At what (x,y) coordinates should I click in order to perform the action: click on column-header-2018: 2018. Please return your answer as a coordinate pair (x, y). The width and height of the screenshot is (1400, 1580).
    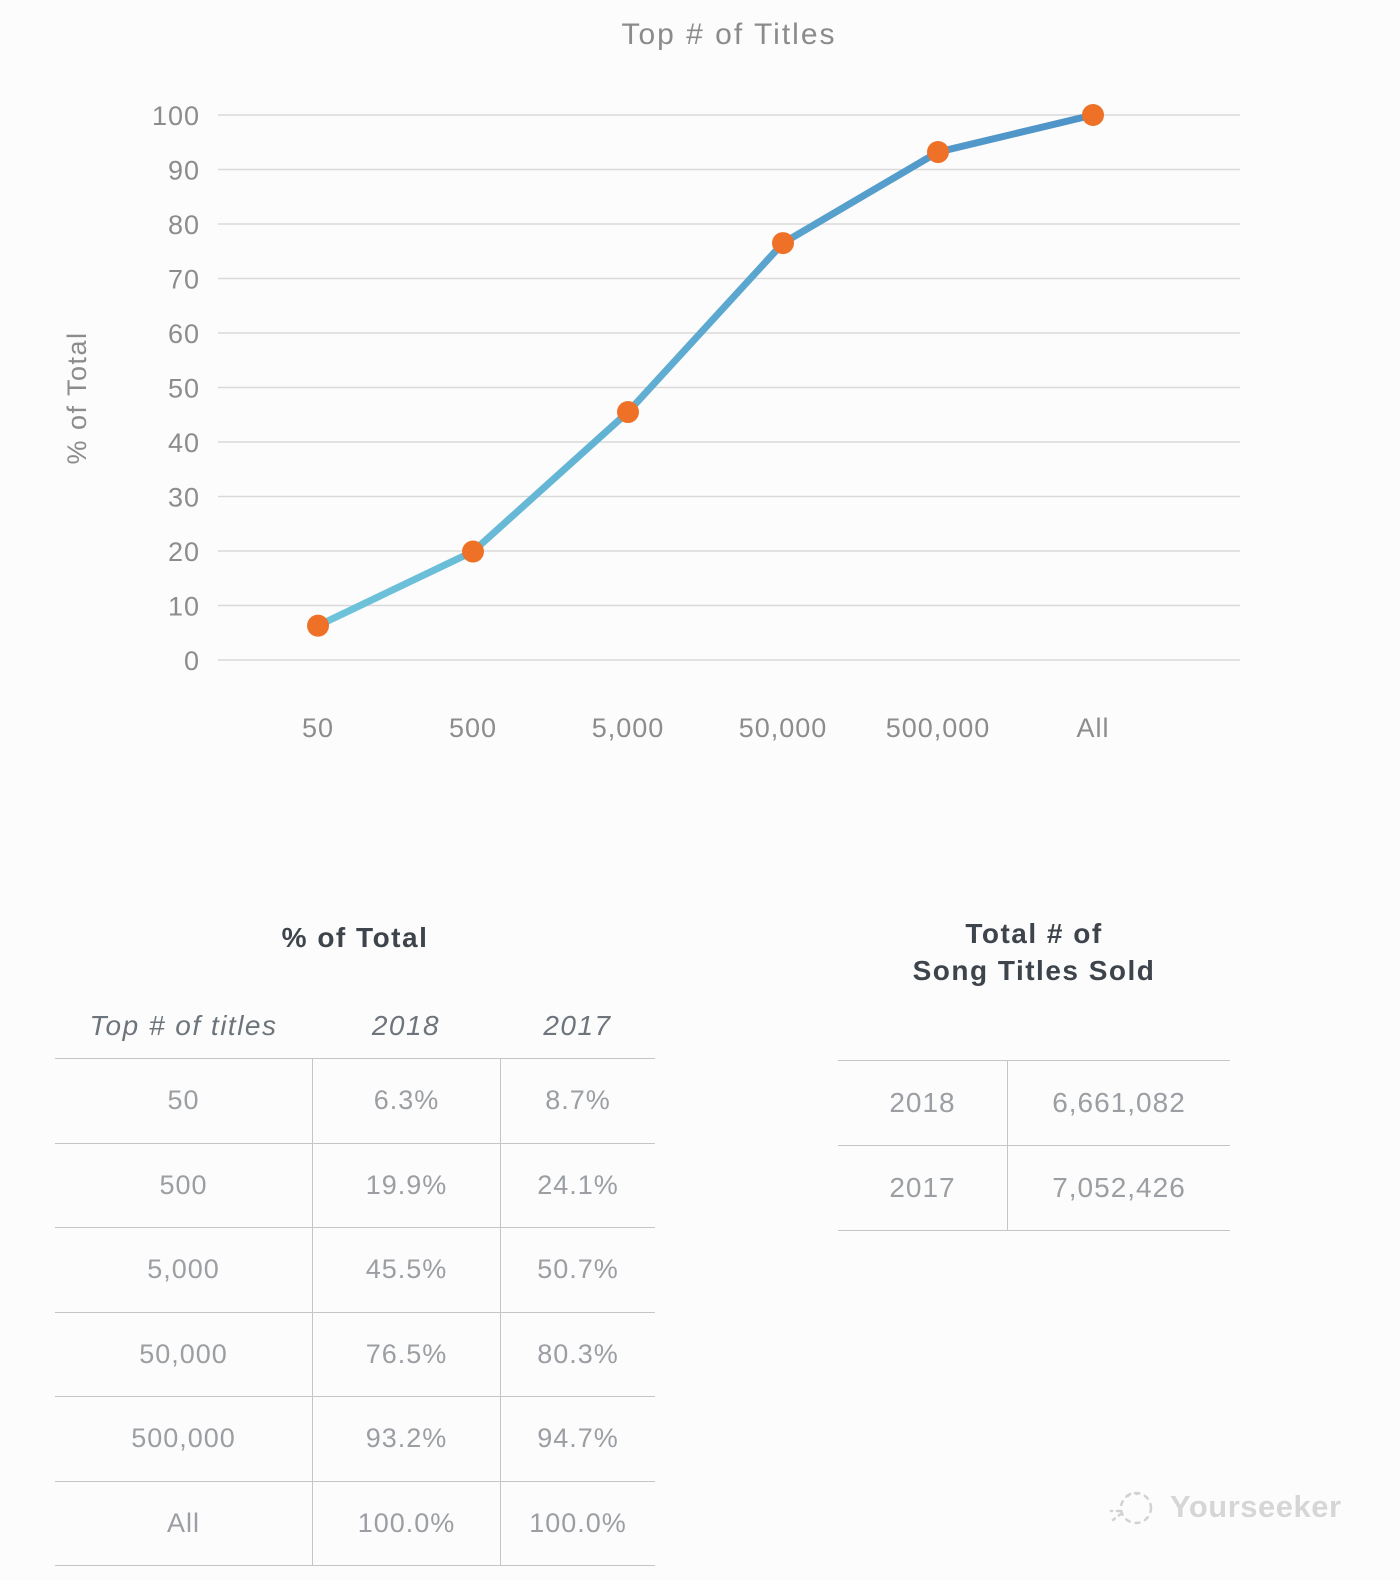
    Looking at the image, I should click on (406, 1025).